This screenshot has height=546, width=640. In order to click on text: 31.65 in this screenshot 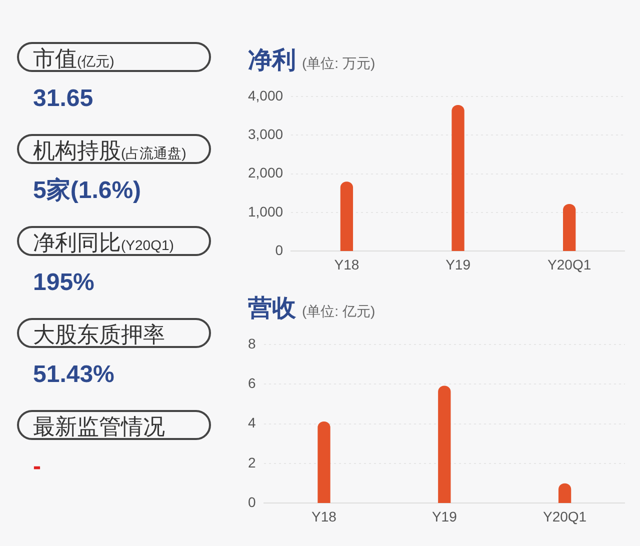, I will do `click(63, 99)`.